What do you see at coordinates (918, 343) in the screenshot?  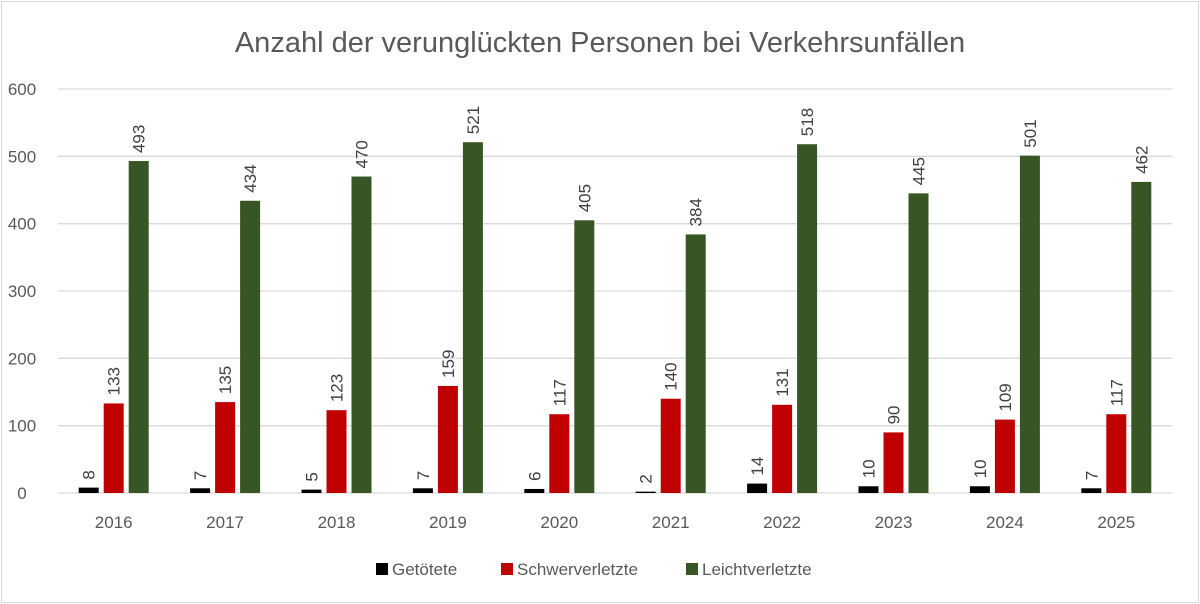 I see `bar-leichtverletzte-2023` at bounding box center [918, 343].